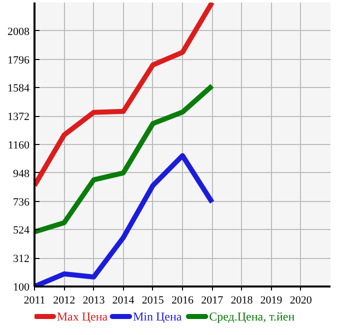 The image size is (345, 335). Describe the element at coordinates (19, 88) in the screenshot. I see `y-tick-label: 1584` at that location.